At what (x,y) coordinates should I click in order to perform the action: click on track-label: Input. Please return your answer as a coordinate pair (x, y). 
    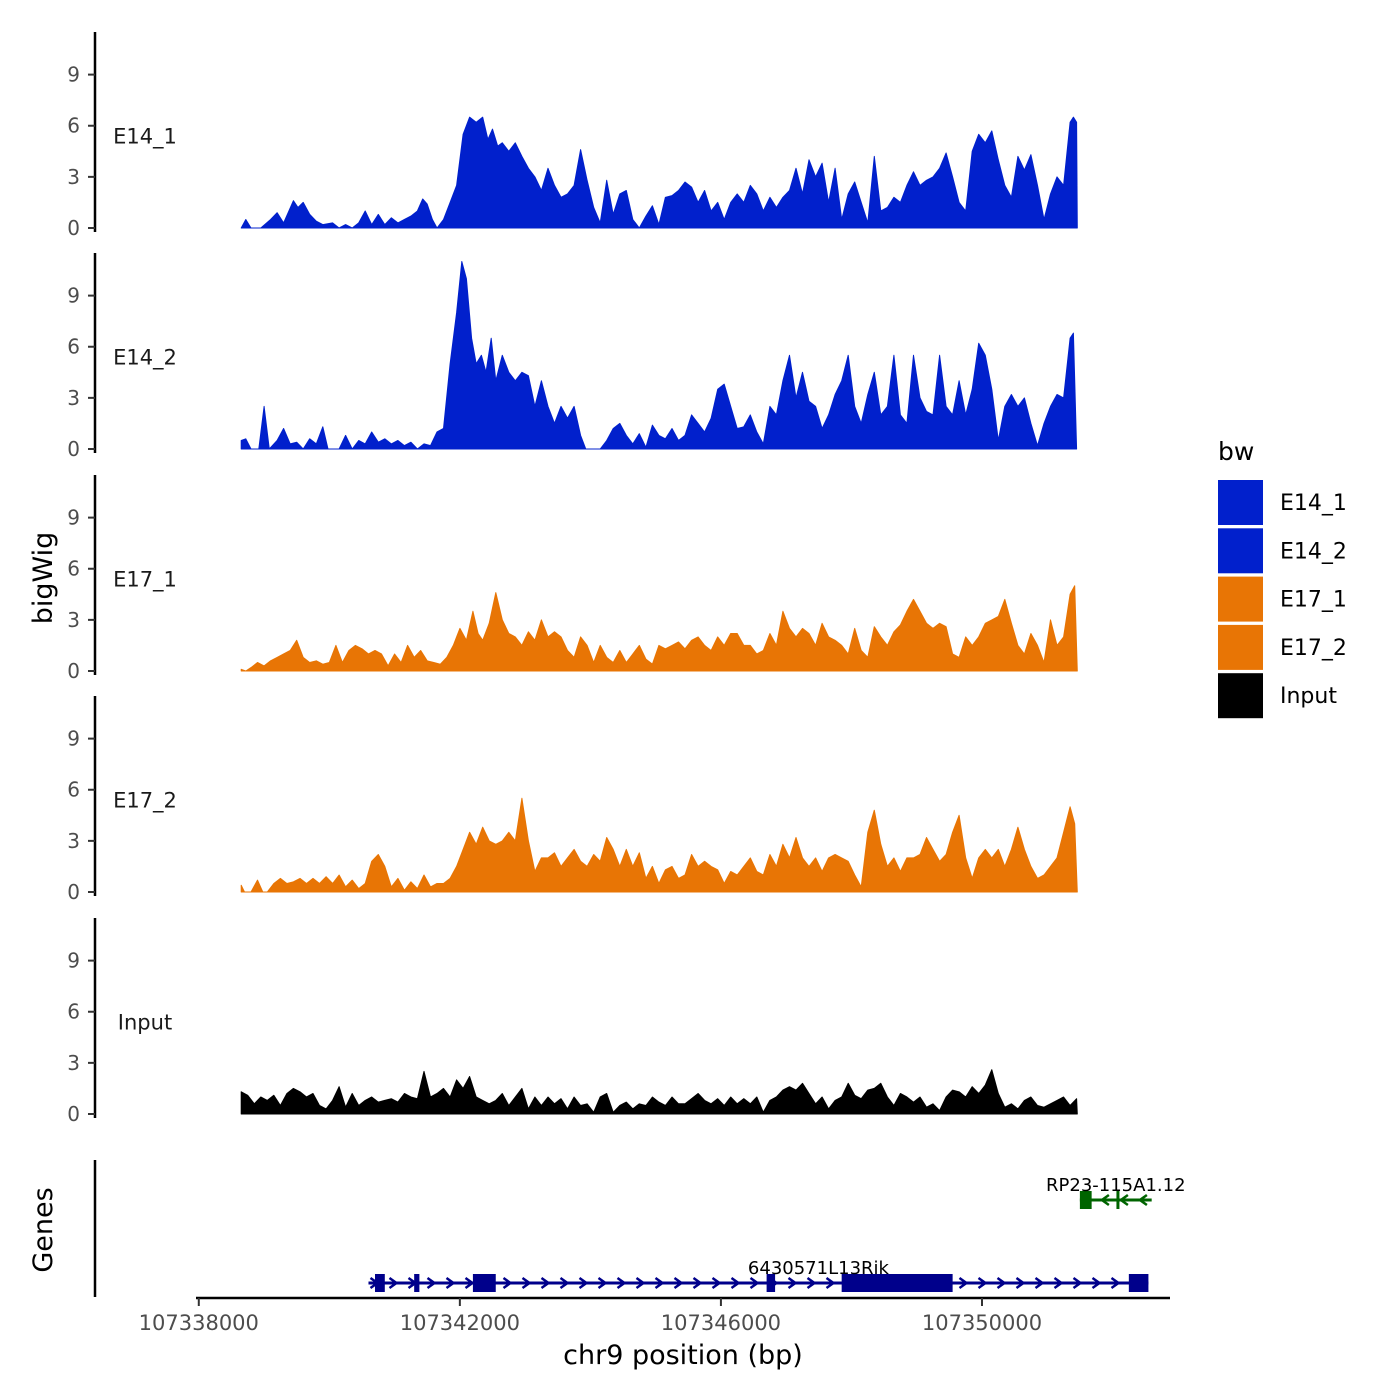
    Looking at the image, I should click on (145, 1023).